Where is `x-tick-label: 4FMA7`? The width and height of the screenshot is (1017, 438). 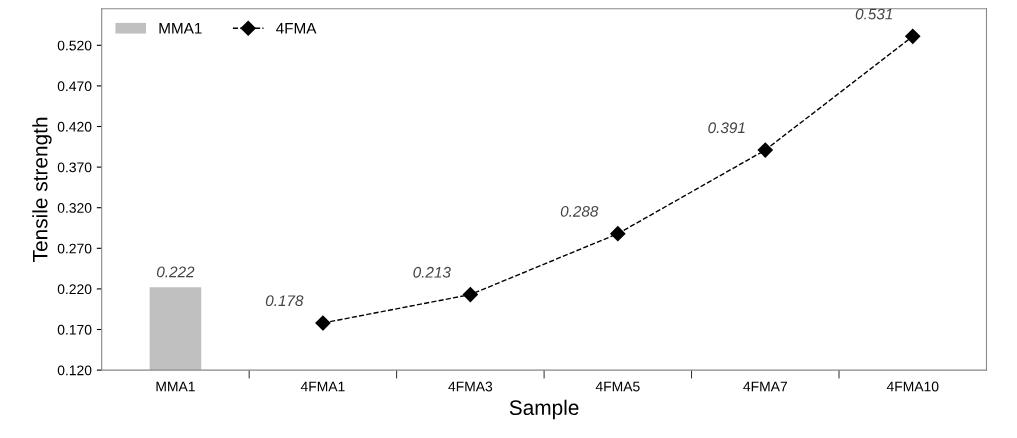
x-tick-label: 4FMA7 is located at coordinates (765, 386).